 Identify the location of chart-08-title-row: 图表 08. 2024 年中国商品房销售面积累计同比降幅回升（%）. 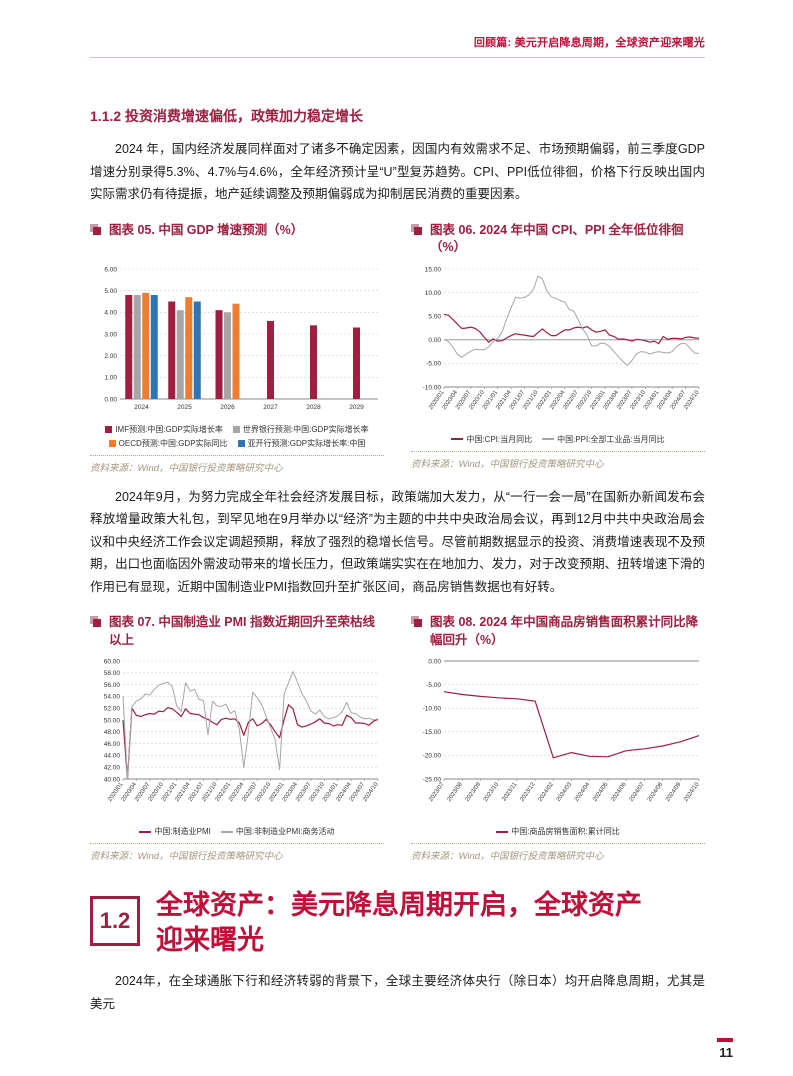
(558, 632).